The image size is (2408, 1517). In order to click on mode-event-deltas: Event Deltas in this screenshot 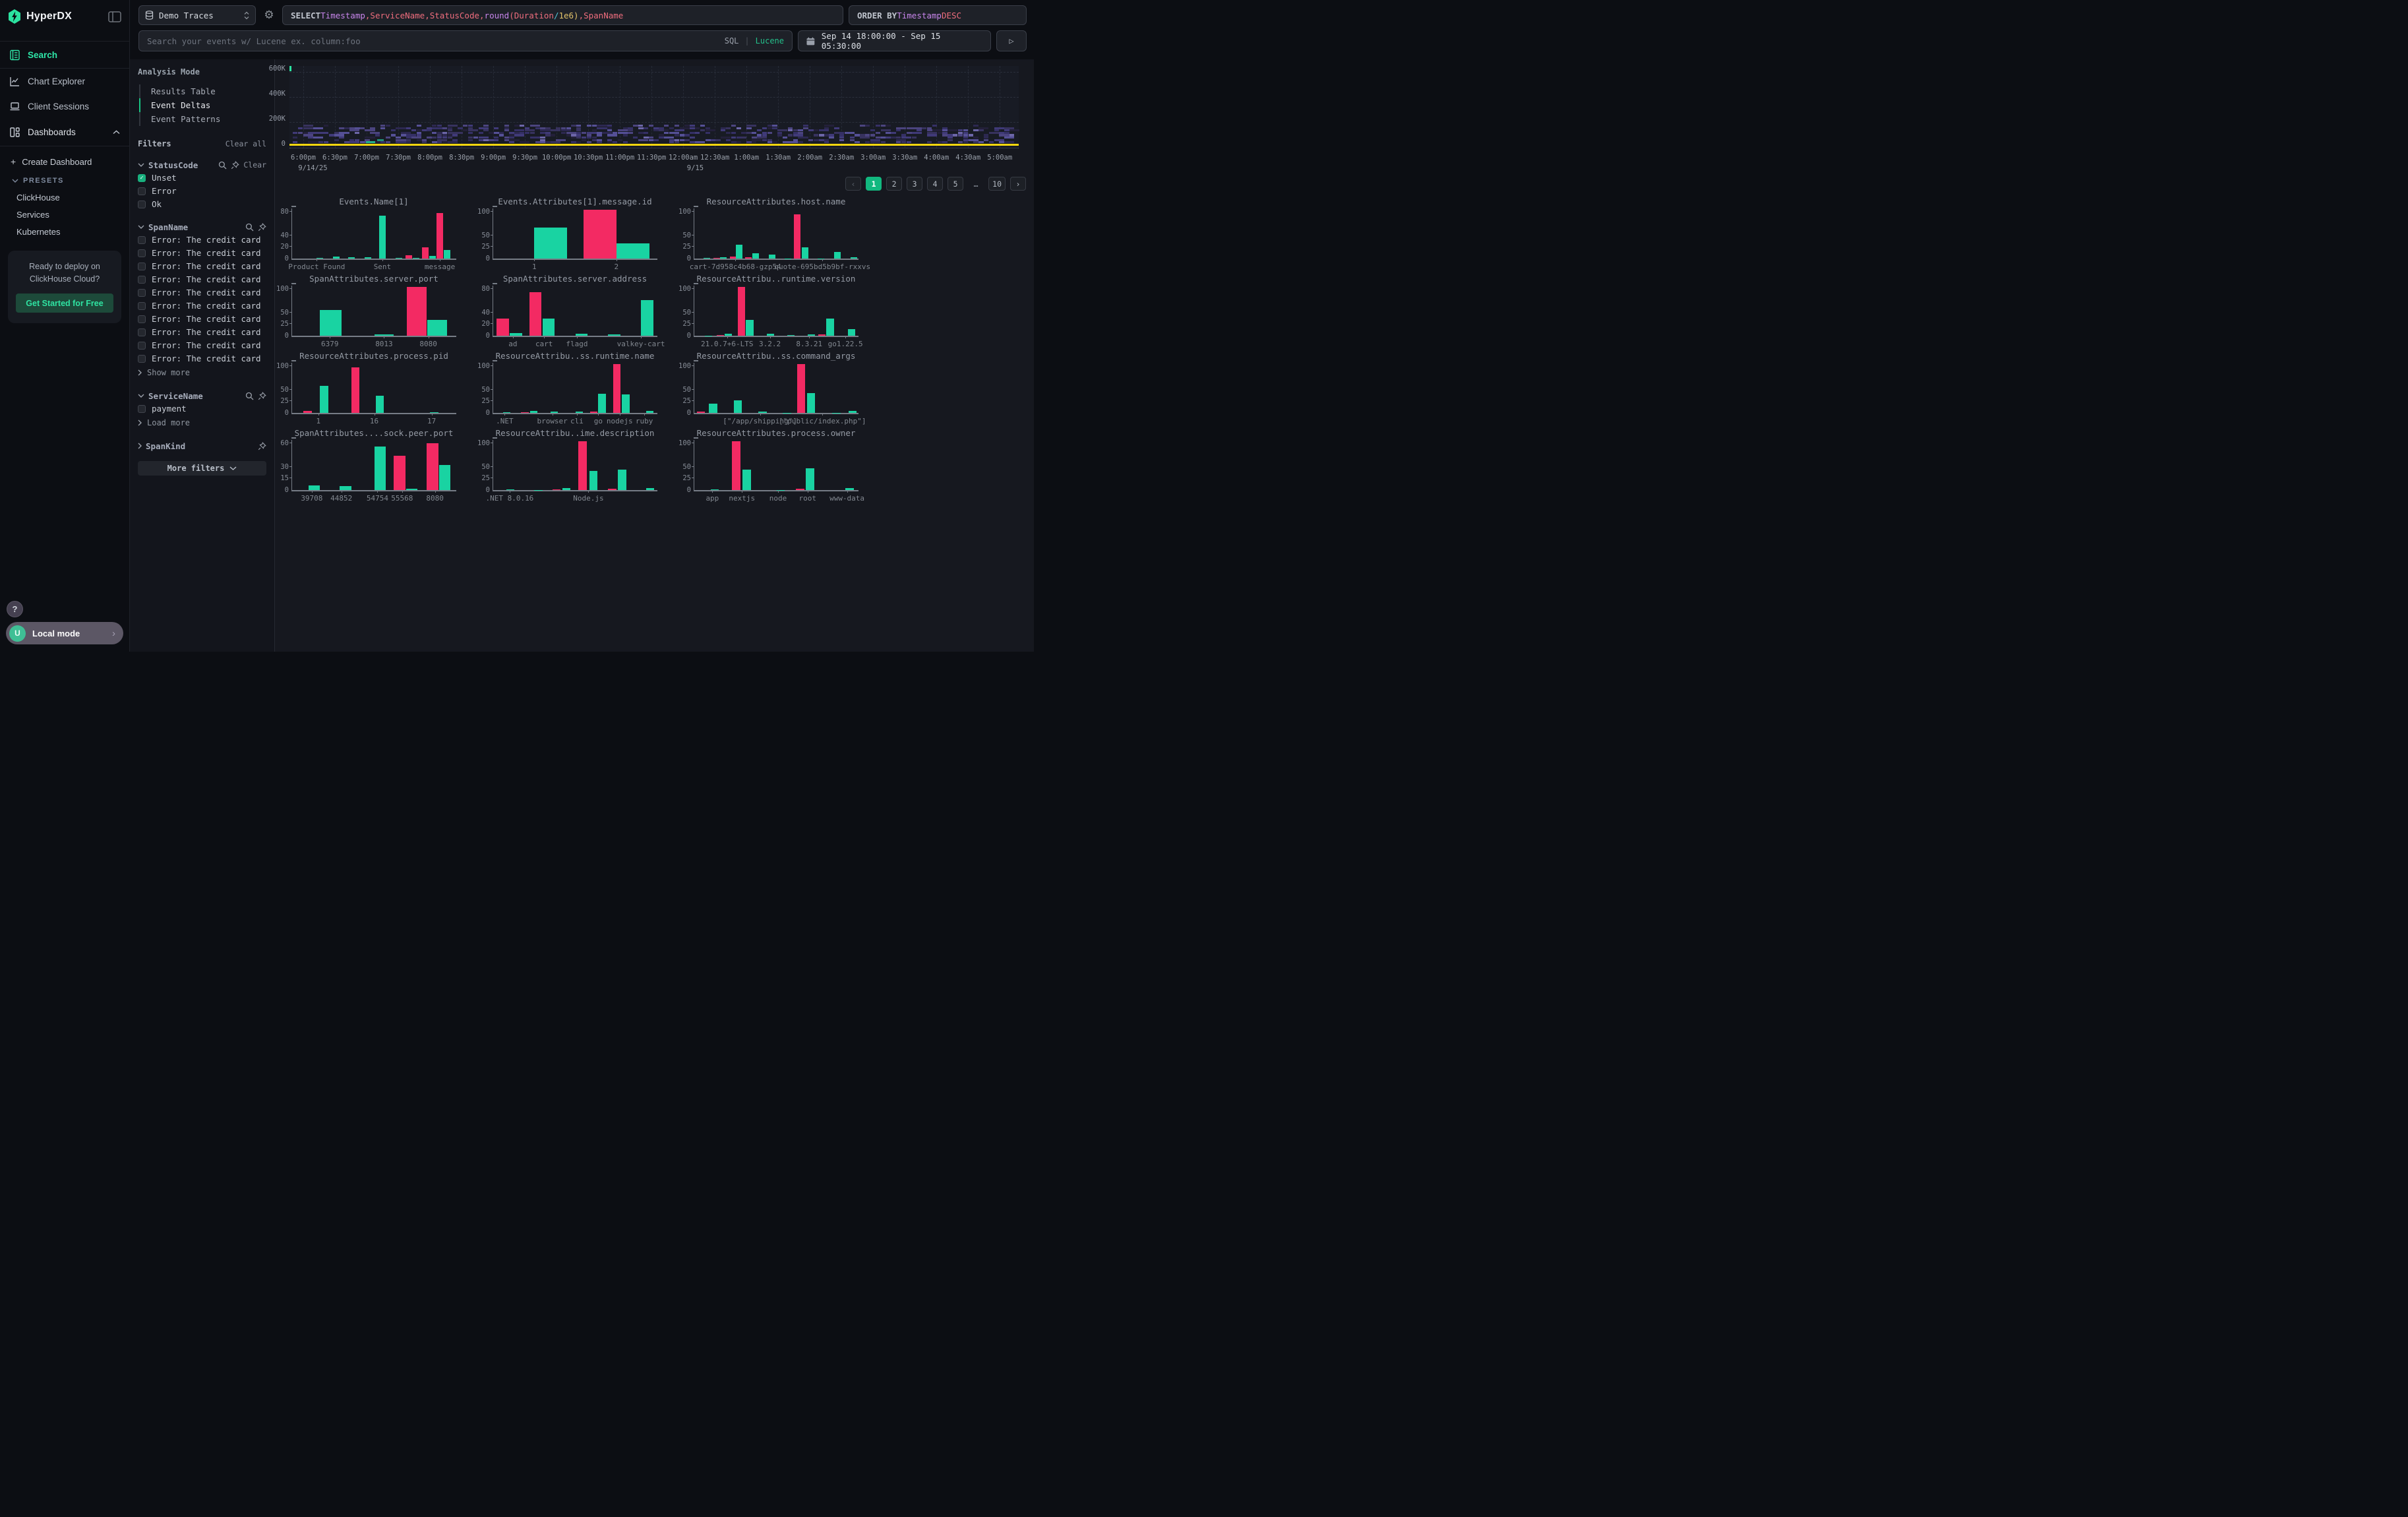, I will do `click(202, 105)`.